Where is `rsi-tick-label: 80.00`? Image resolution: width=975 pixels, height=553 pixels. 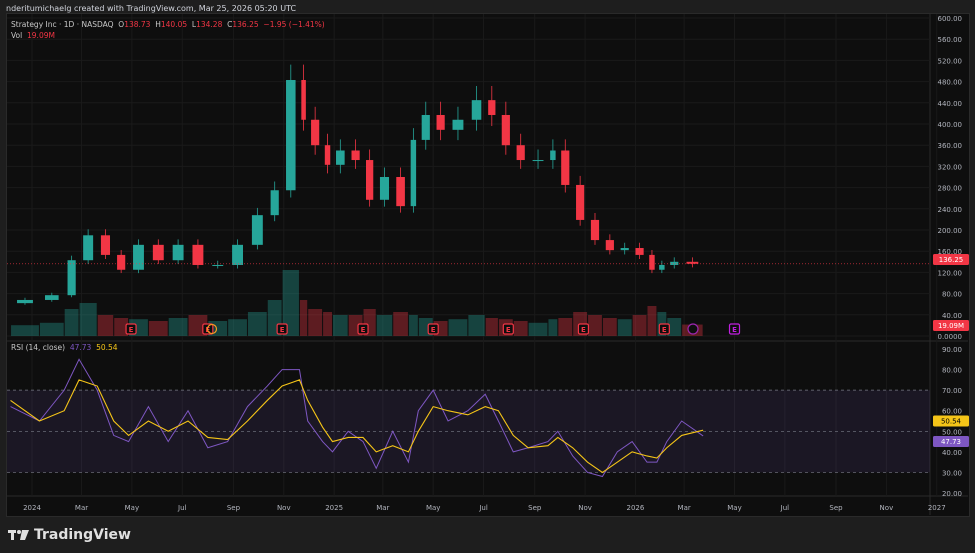
rsi-tick-label: 80.00 is located at coordinates (952, 371).